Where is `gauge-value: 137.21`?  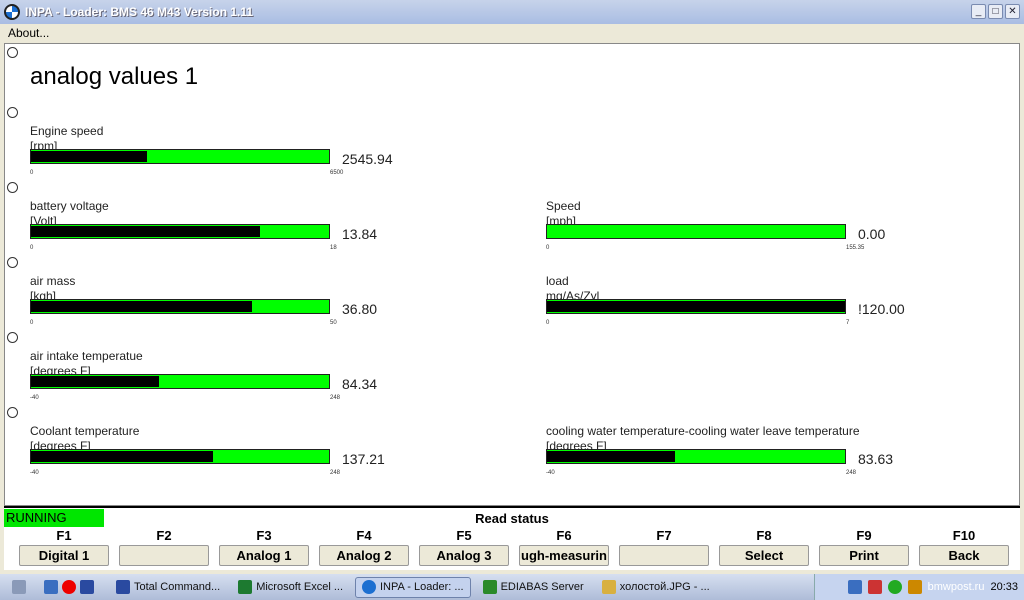
gauge-value: 137.21 is located at coordinates (363, 459).